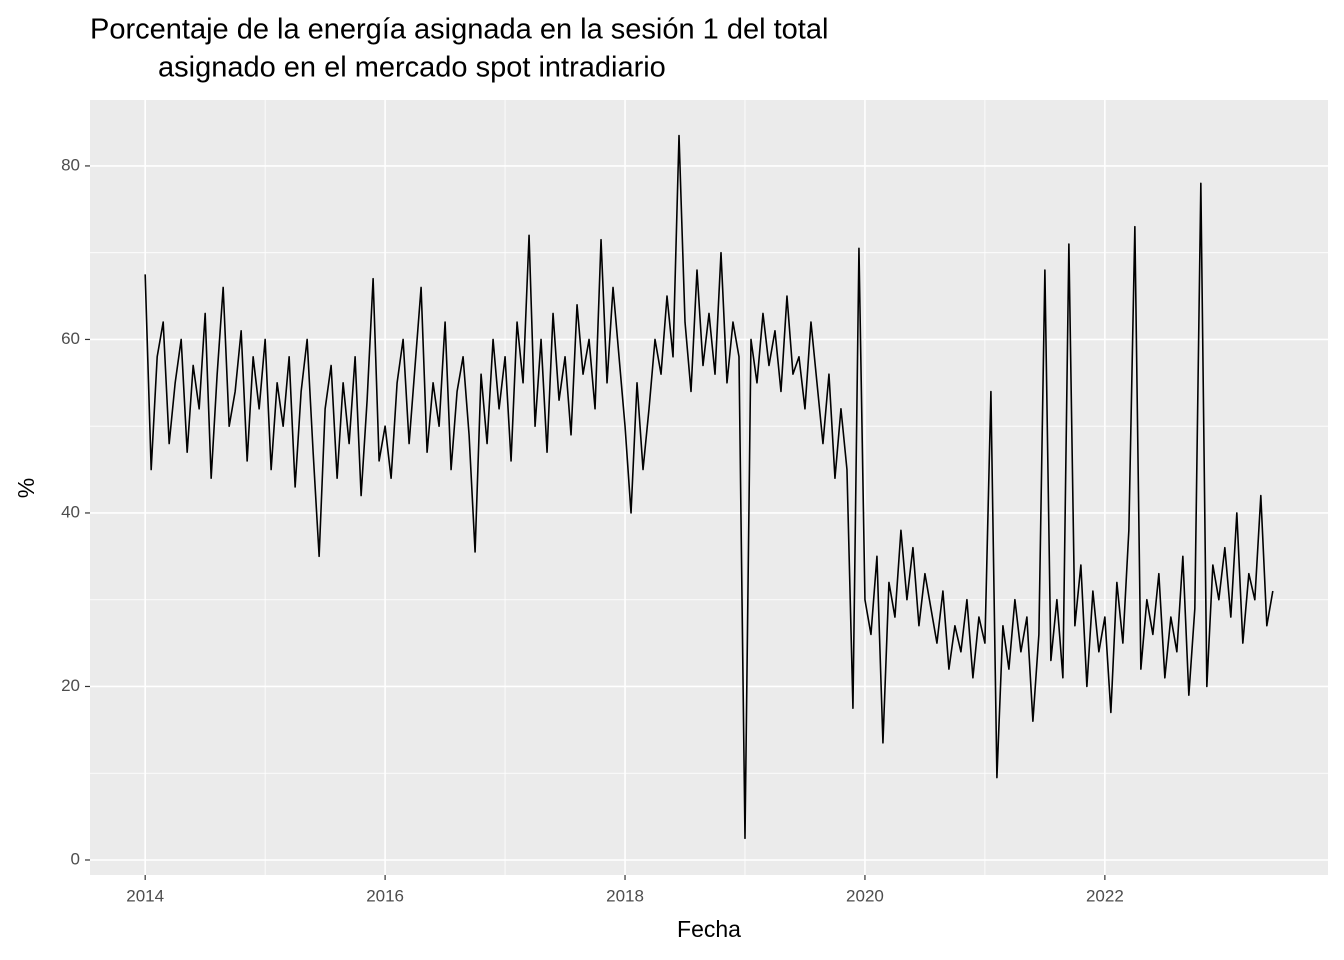 The width and height of the screenshot is (1344, 960). I want to click on chart-title: asignado en el mercado spot intradiario, so click(412, 68).